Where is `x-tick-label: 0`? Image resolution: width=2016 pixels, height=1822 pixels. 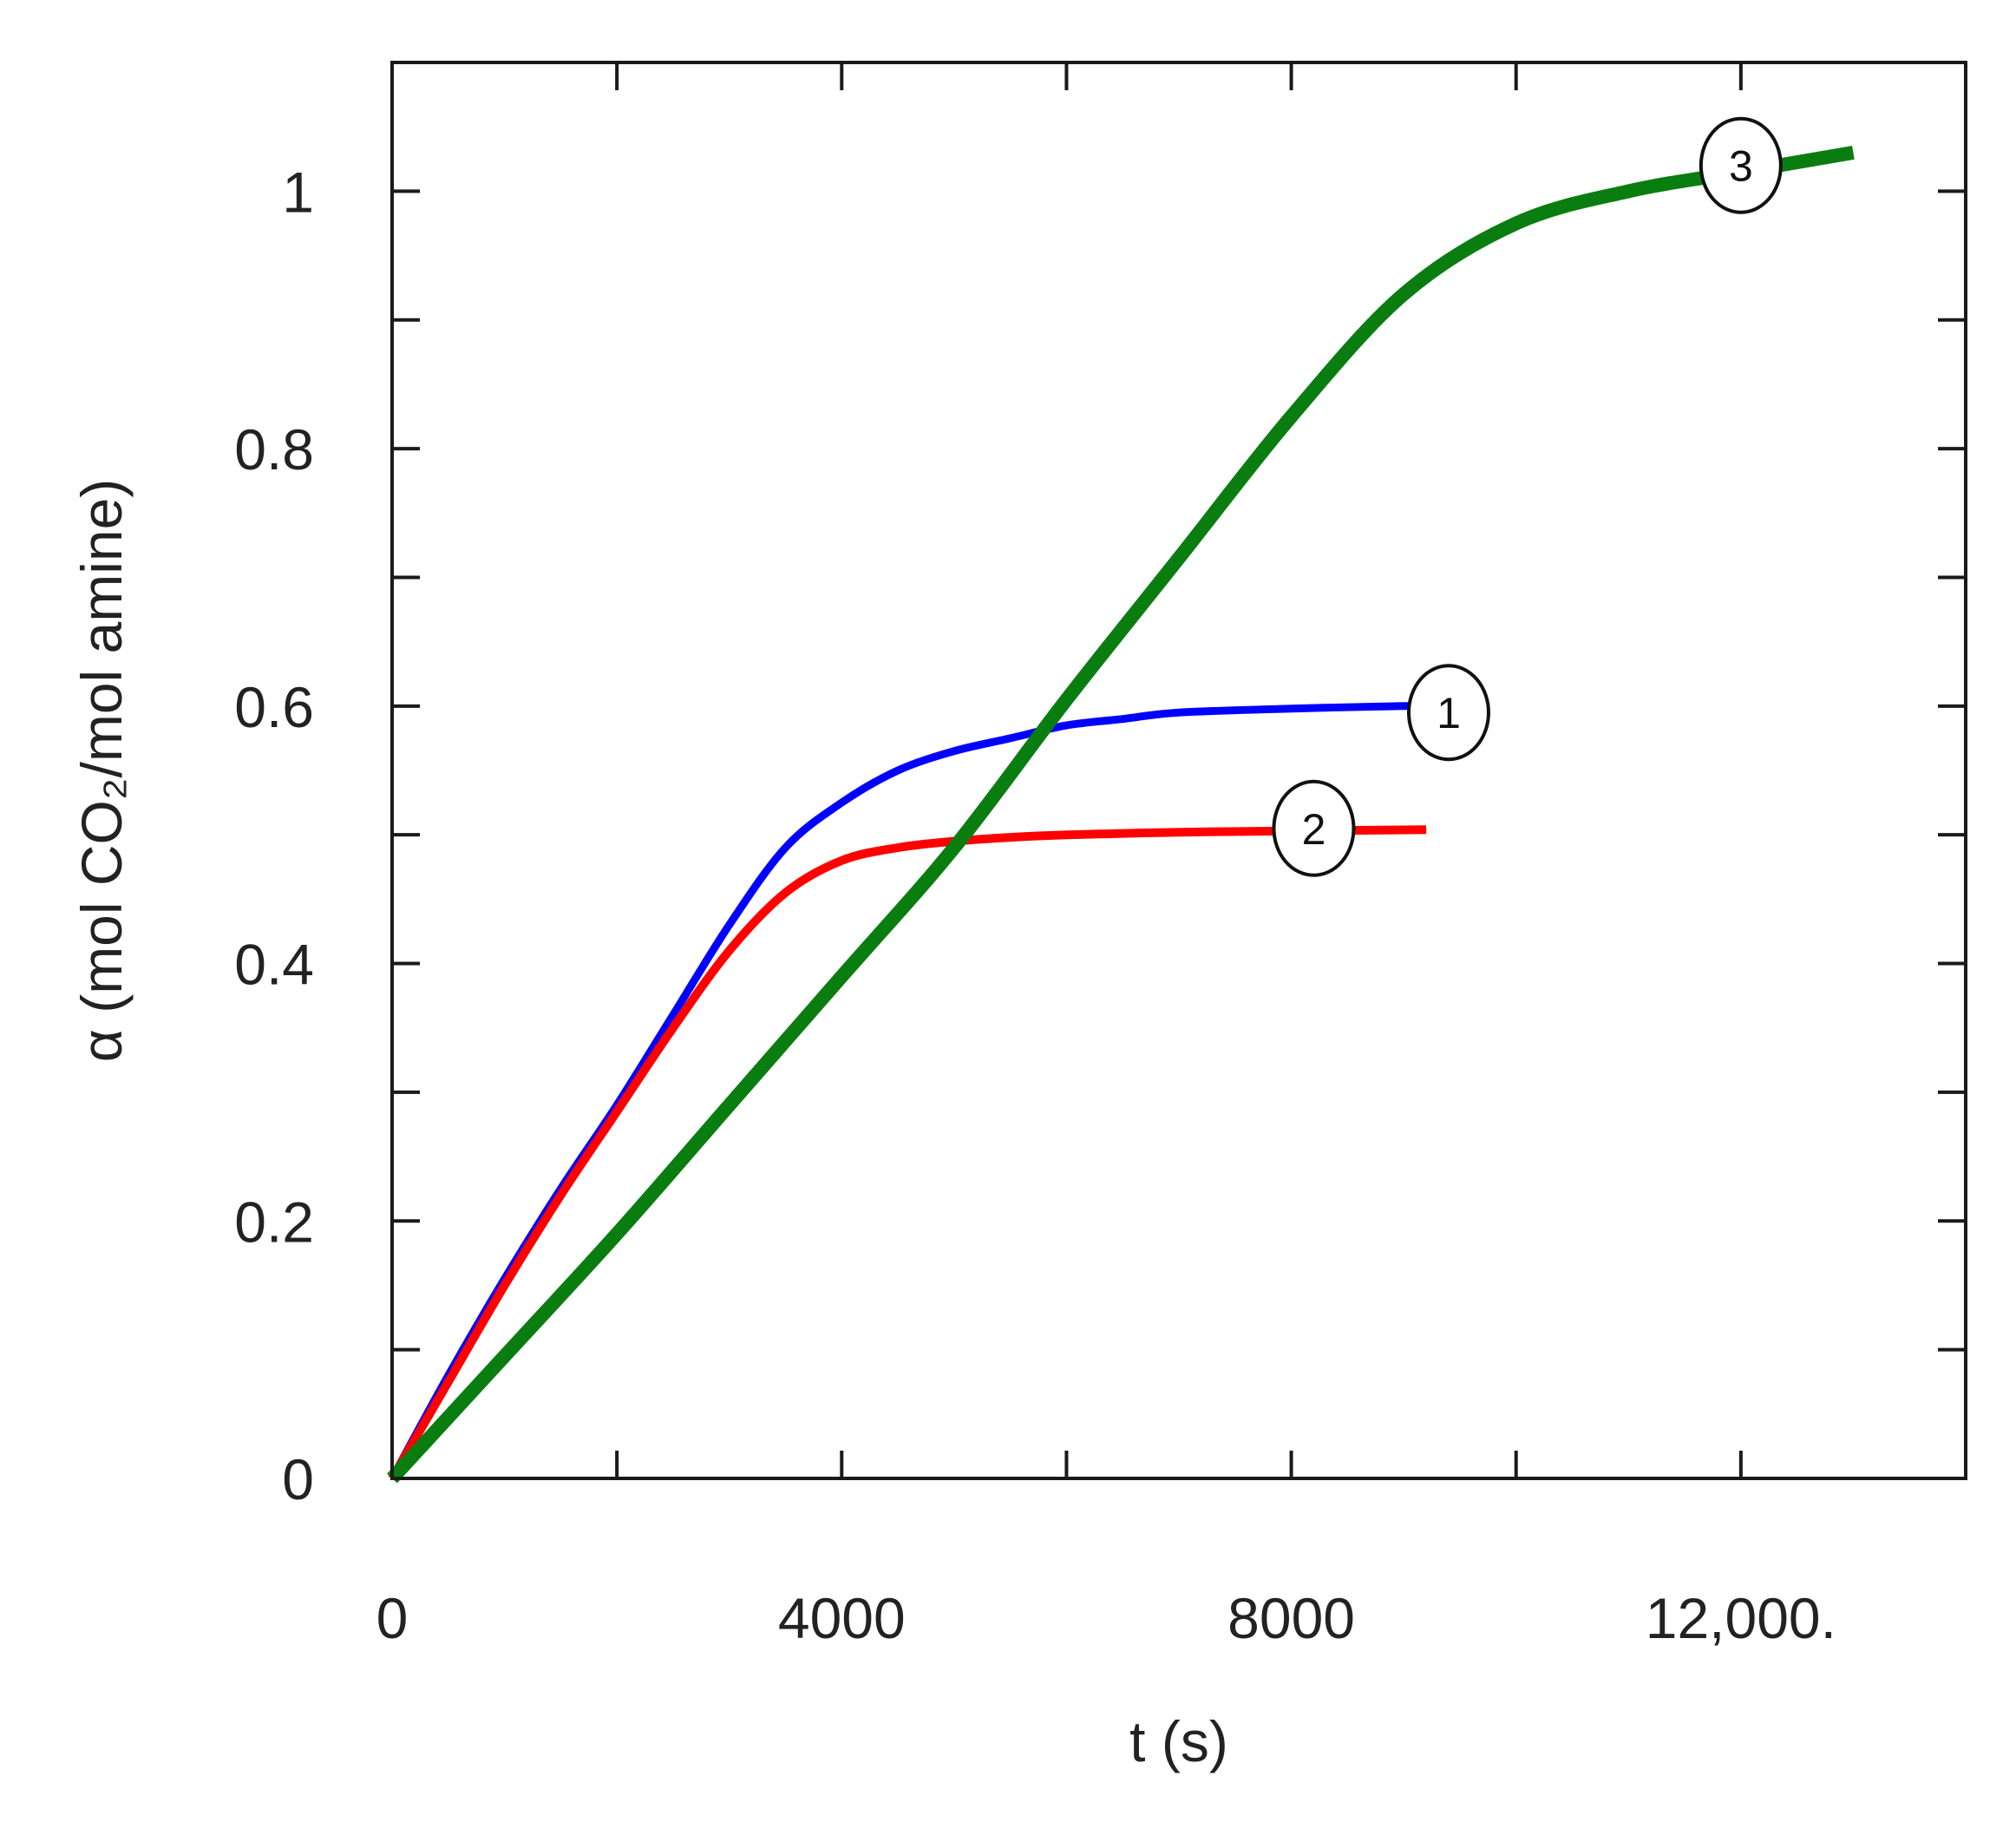 x-tick-label: 0 is located at coordinates (392, 1618).